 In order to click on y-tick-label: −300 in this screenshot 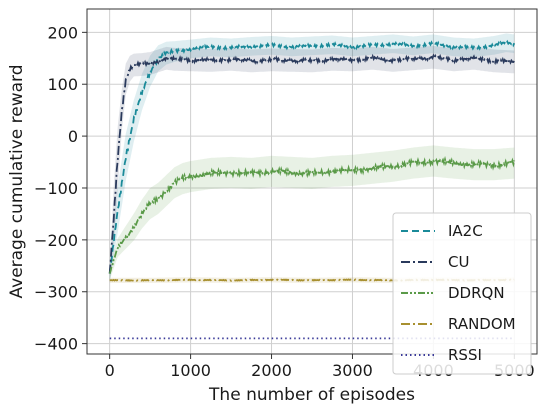, I will do `click(56, 292)`.